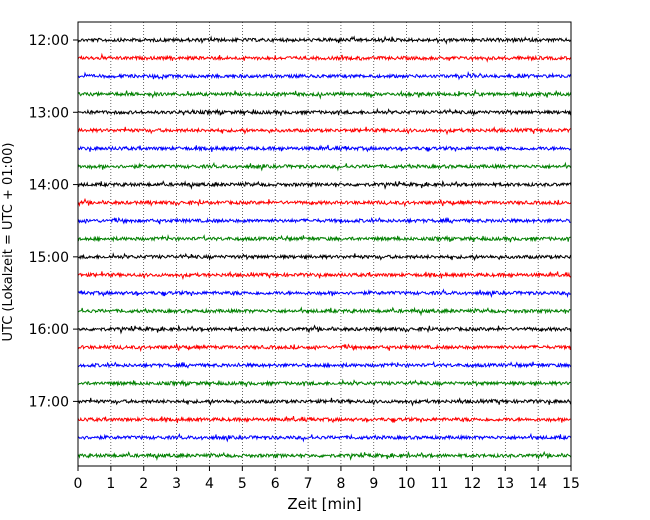 The image size is (650, 520). I want to click on x-tick-label: 5, so click(242, 484).